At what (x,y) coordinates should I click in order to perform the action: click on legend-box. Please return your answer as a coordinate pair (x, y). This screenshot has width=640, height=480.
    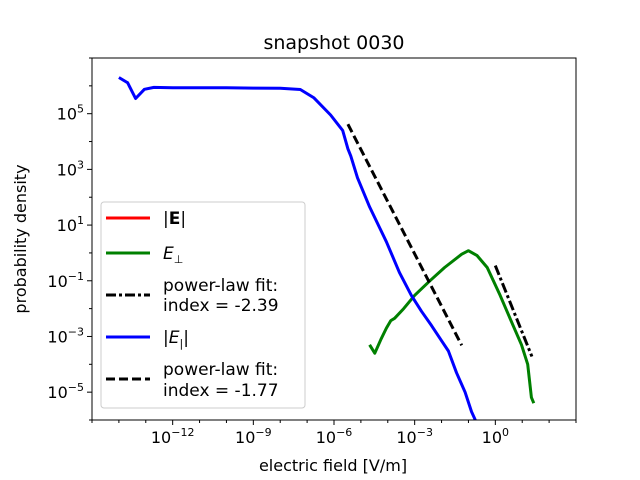
    Looking at the image, I should click on (203, 305).